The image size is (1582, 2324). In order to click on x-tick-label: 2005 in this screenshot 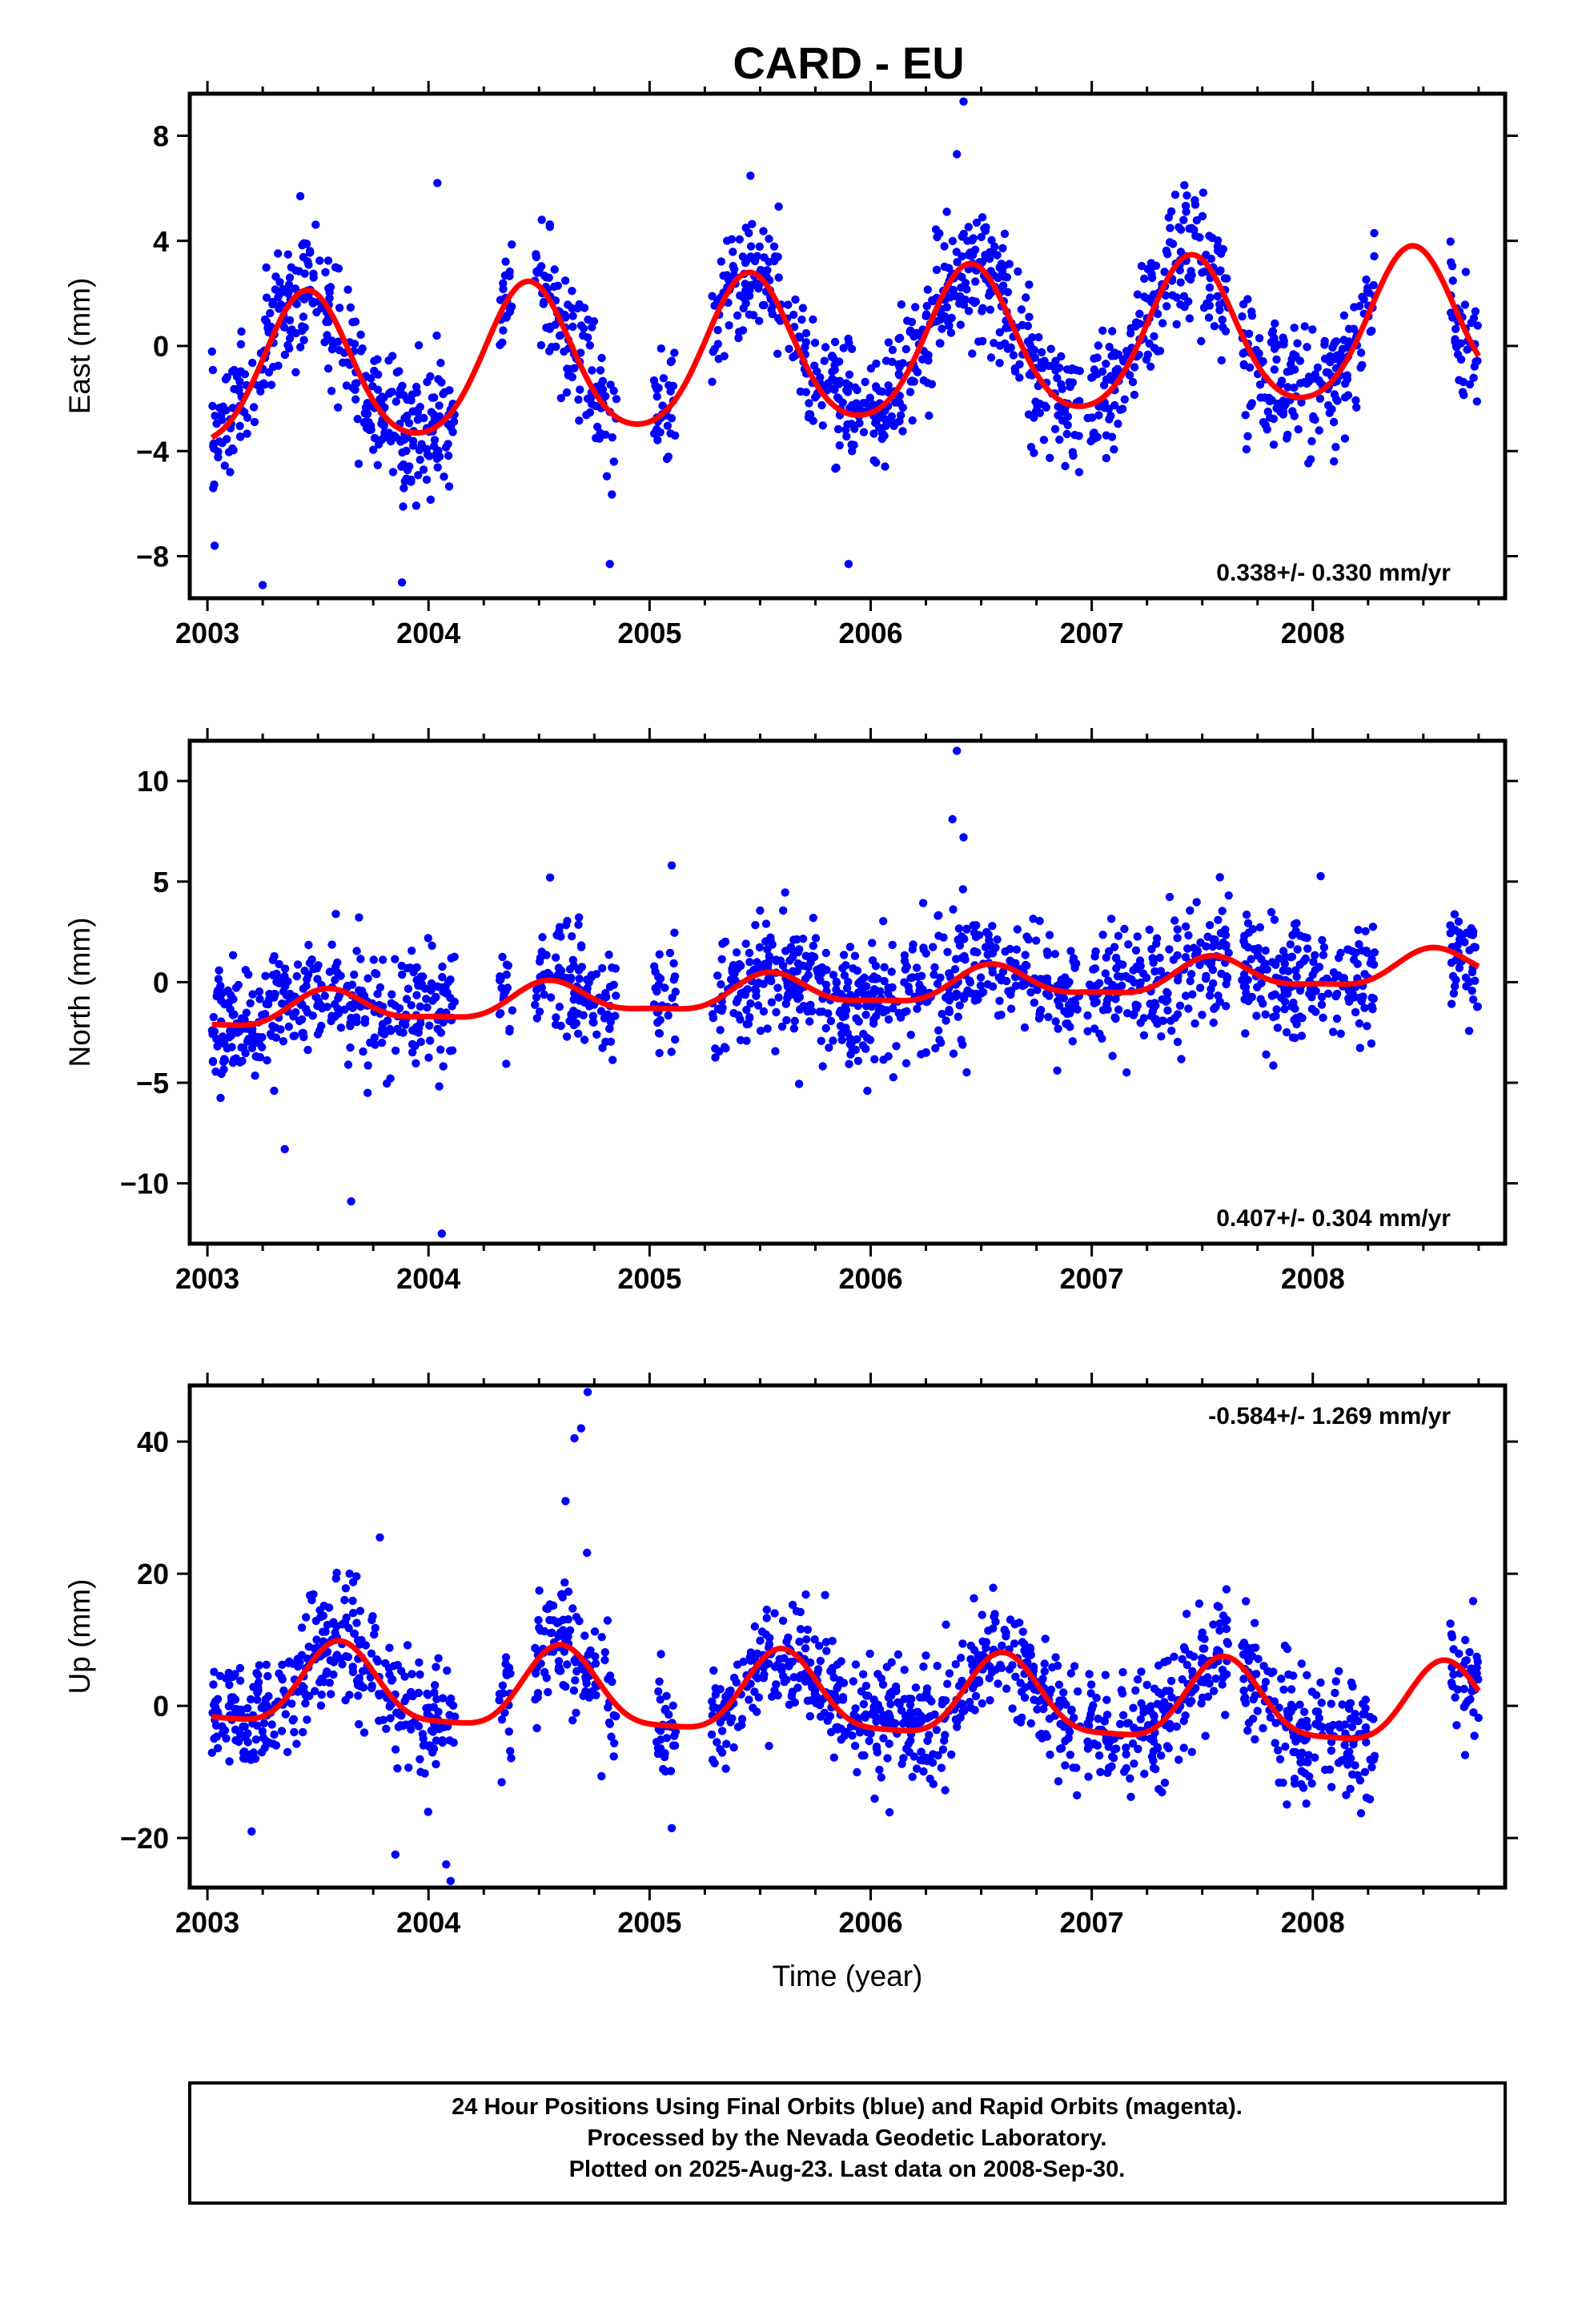, I will do `click(649, 1923)`.